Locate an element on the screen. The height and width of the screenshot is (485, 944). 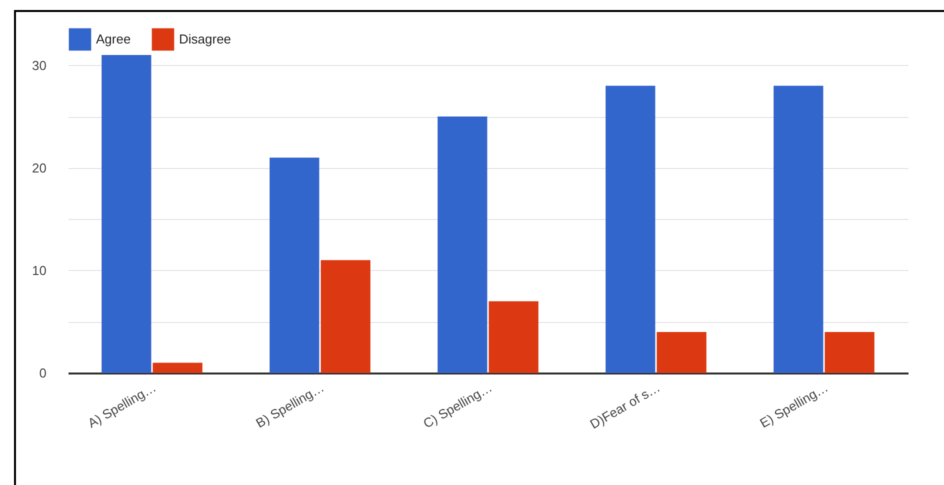
legend-label: Agree is located at coordinates (113, 38).